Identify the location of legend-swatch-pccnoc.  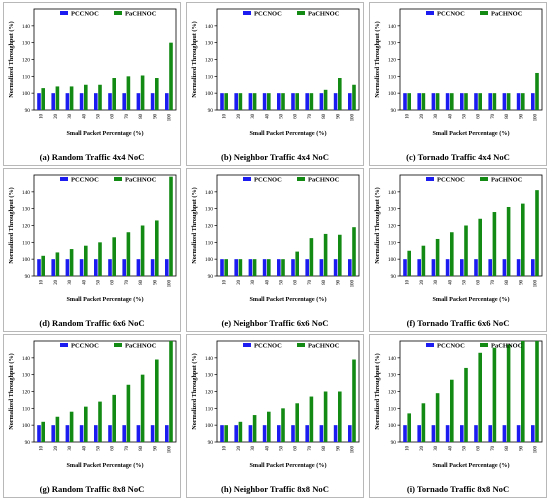
(430, 13).